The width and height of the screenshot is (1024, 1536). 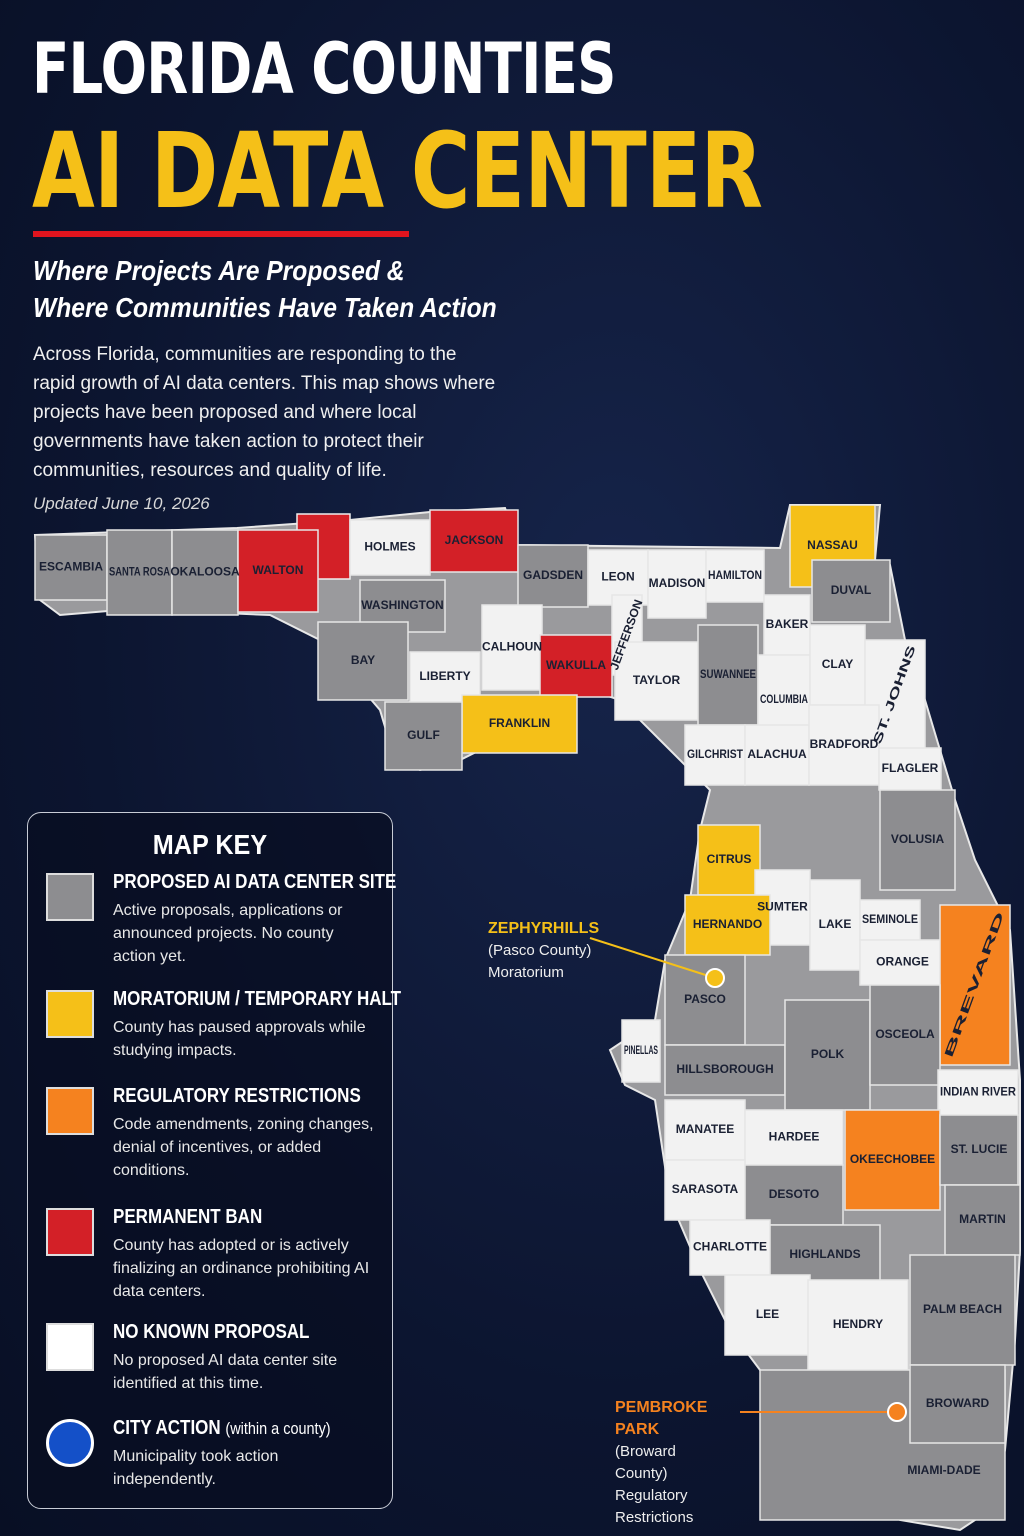 I want to click on county-label: SARASOTA, so click(x=705, y=1189).